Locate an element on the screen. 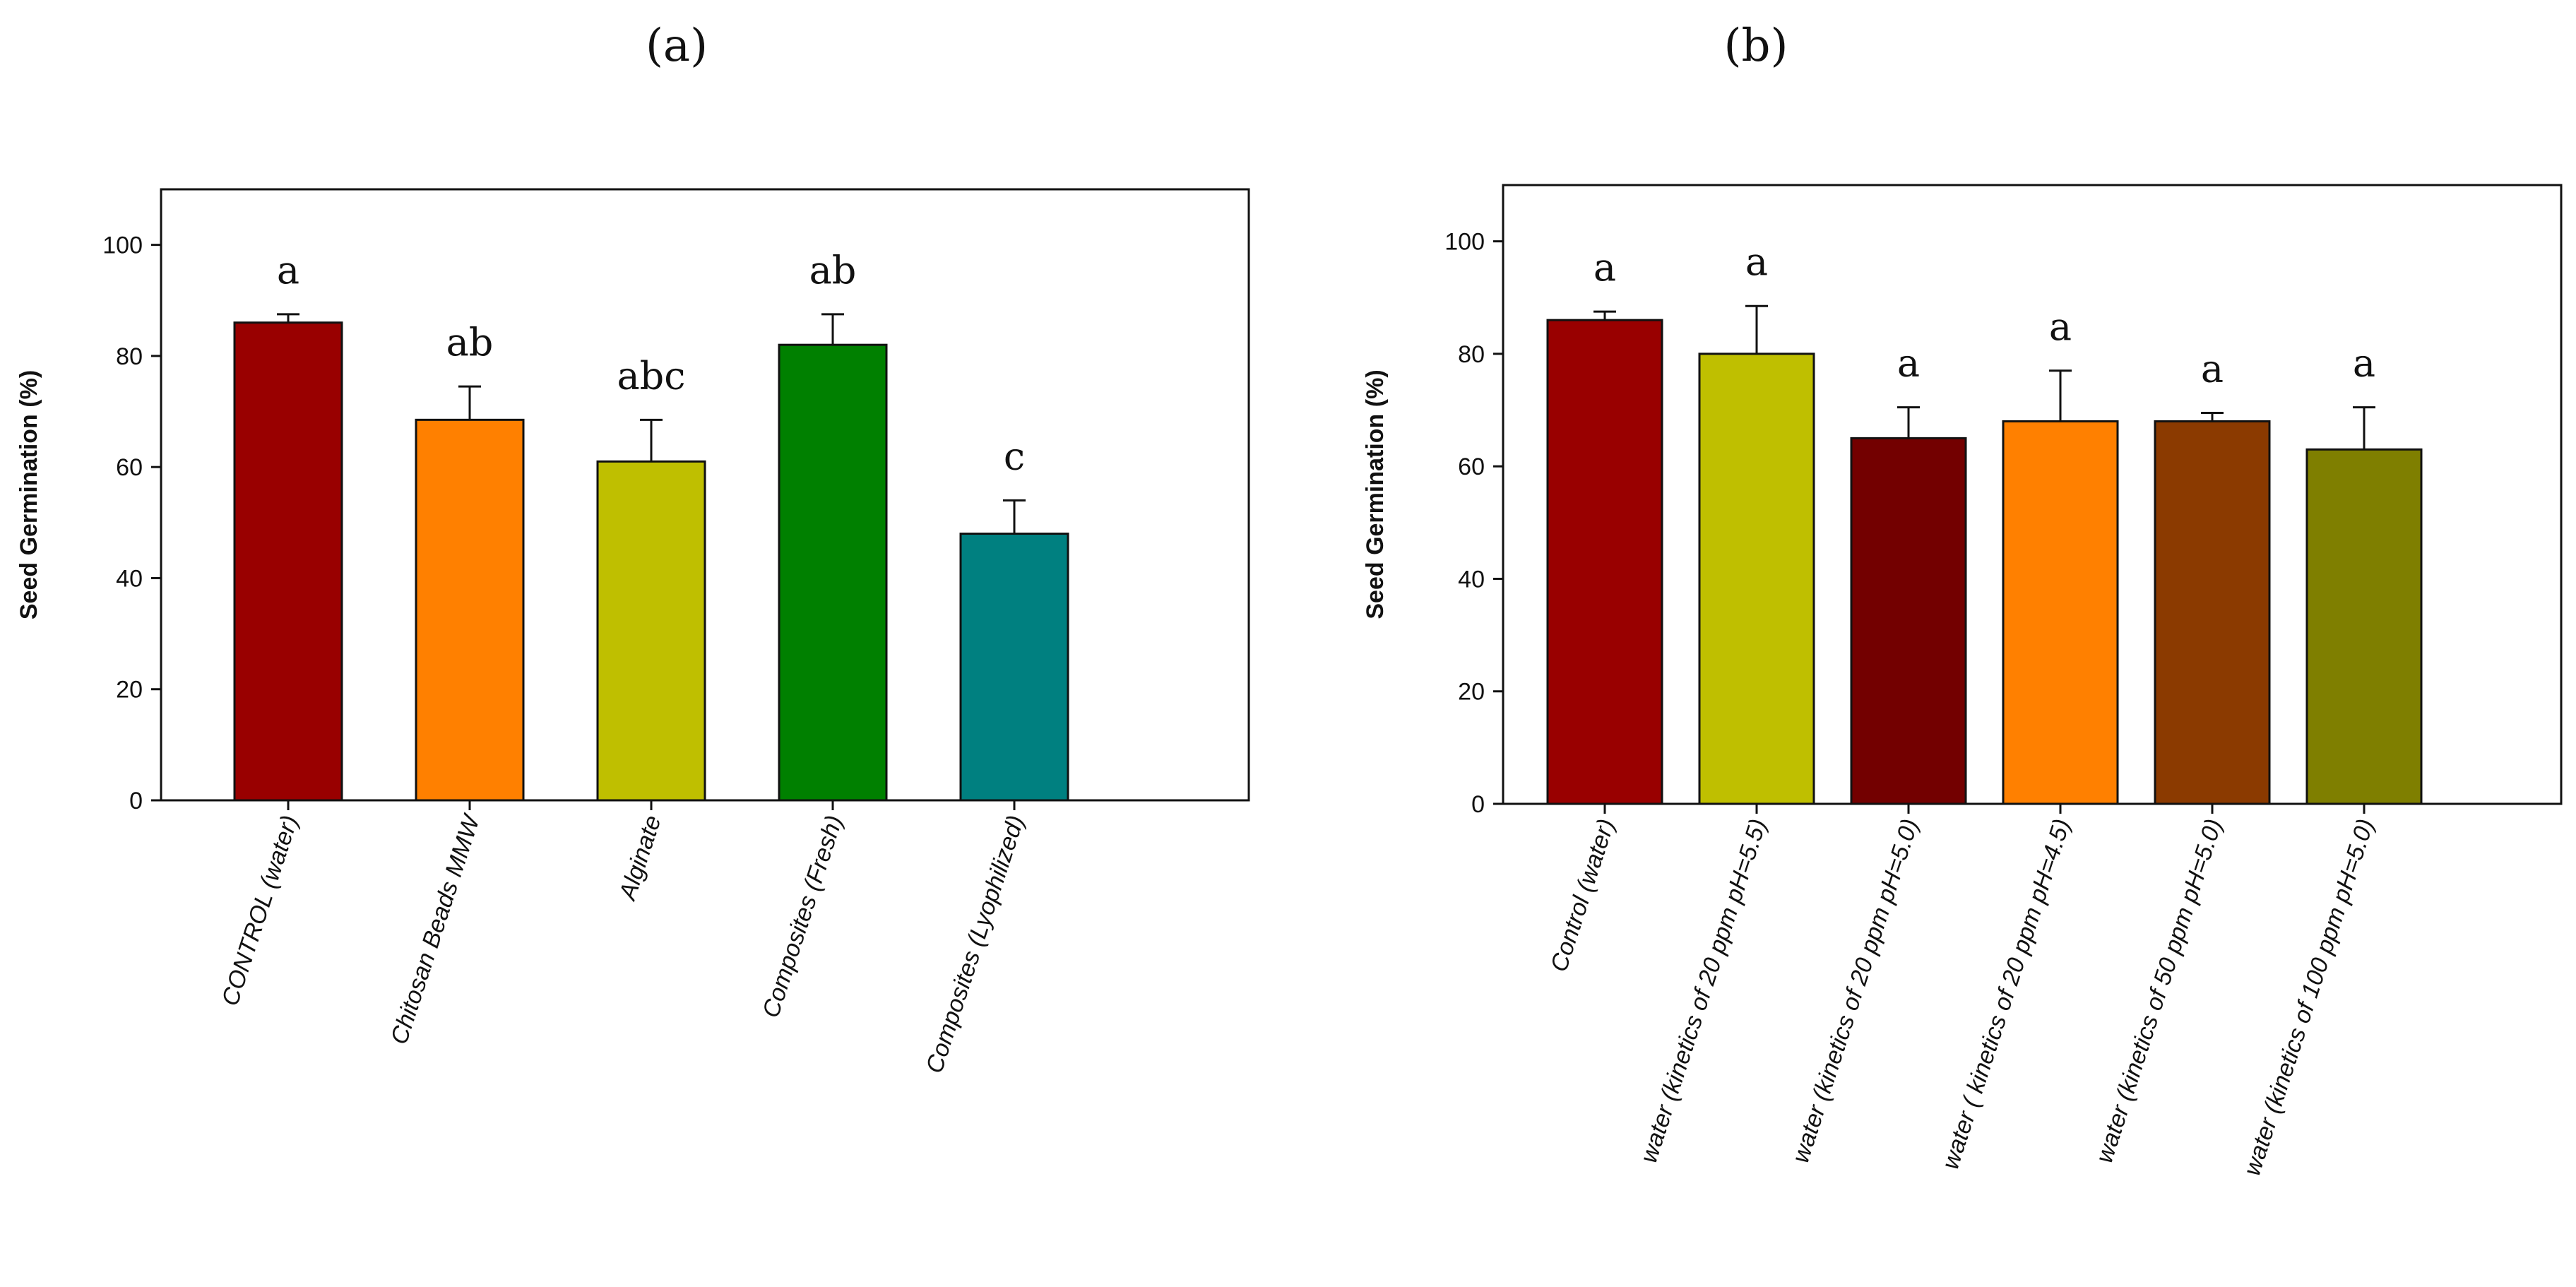 This screenshot has height=1287, width=2576. chart-b-category-label: water (kinetics of 20 ppm pH=5.0) is located at coordinates (1855, 991).